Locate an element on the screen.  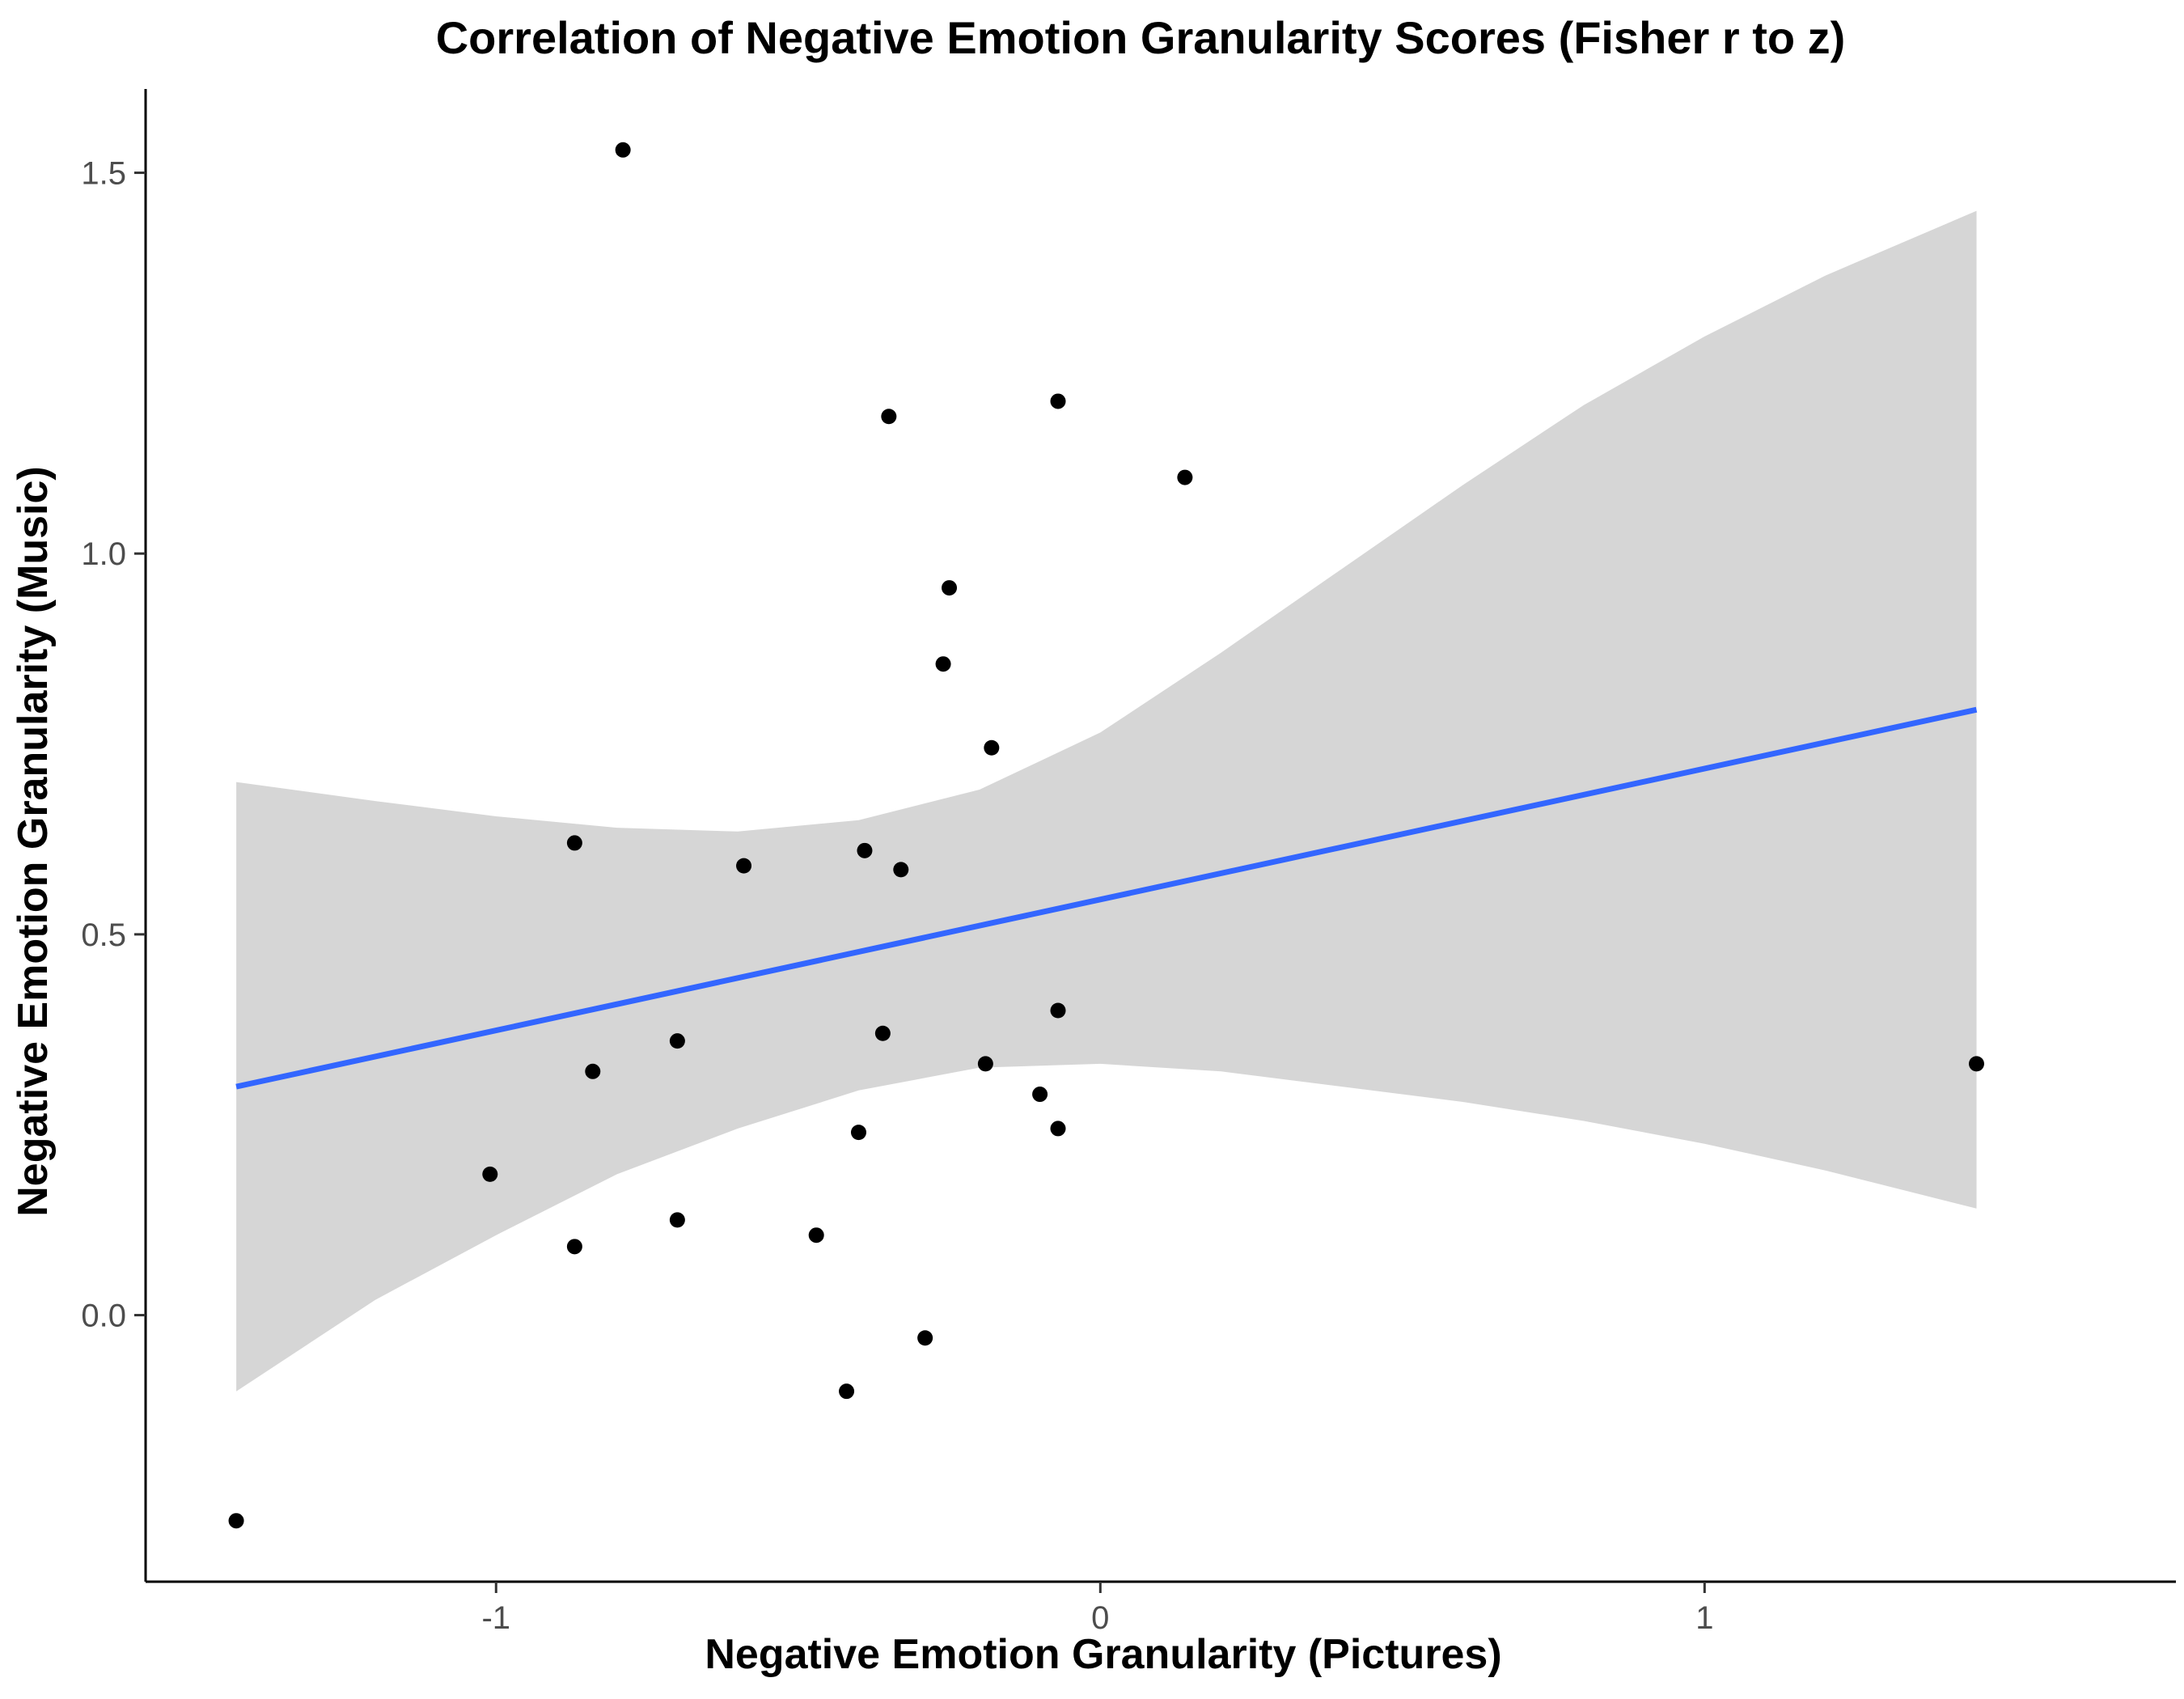
x-tick-label: 0 is located at coordinates (1100, 1618).